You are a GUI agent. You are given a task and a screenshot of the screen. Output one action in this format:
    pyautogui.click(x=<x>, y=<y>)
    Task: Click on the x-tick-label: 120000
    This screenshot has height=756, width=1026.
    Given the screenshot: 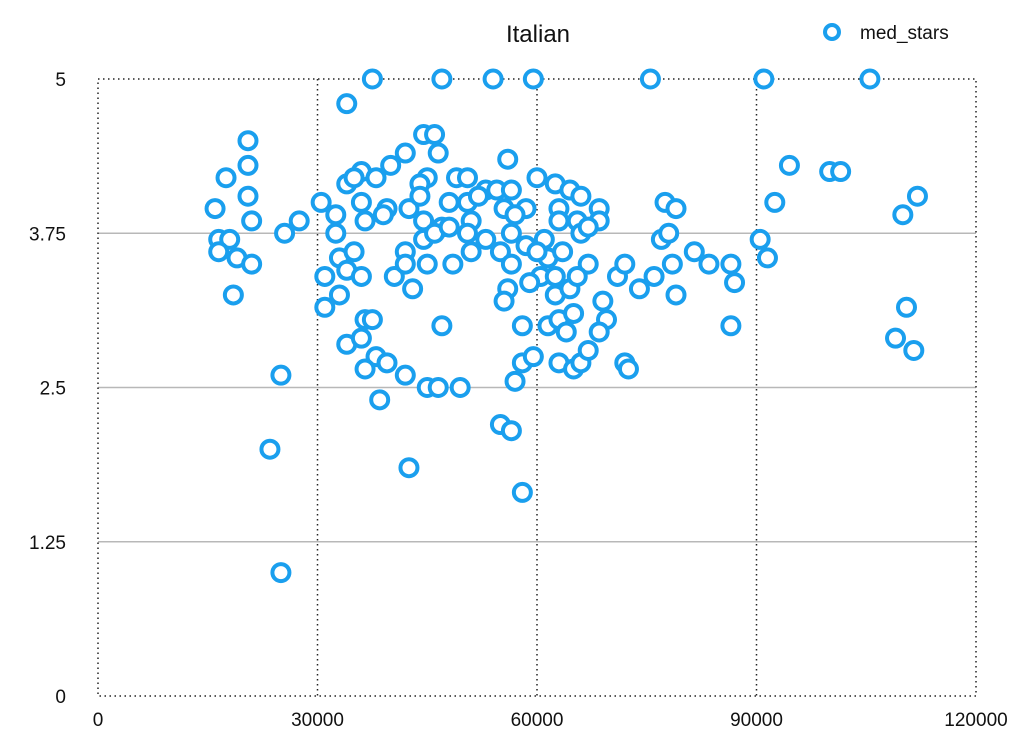 What is the action you would take?
    pyautogui.click(x=975, y=720)
    